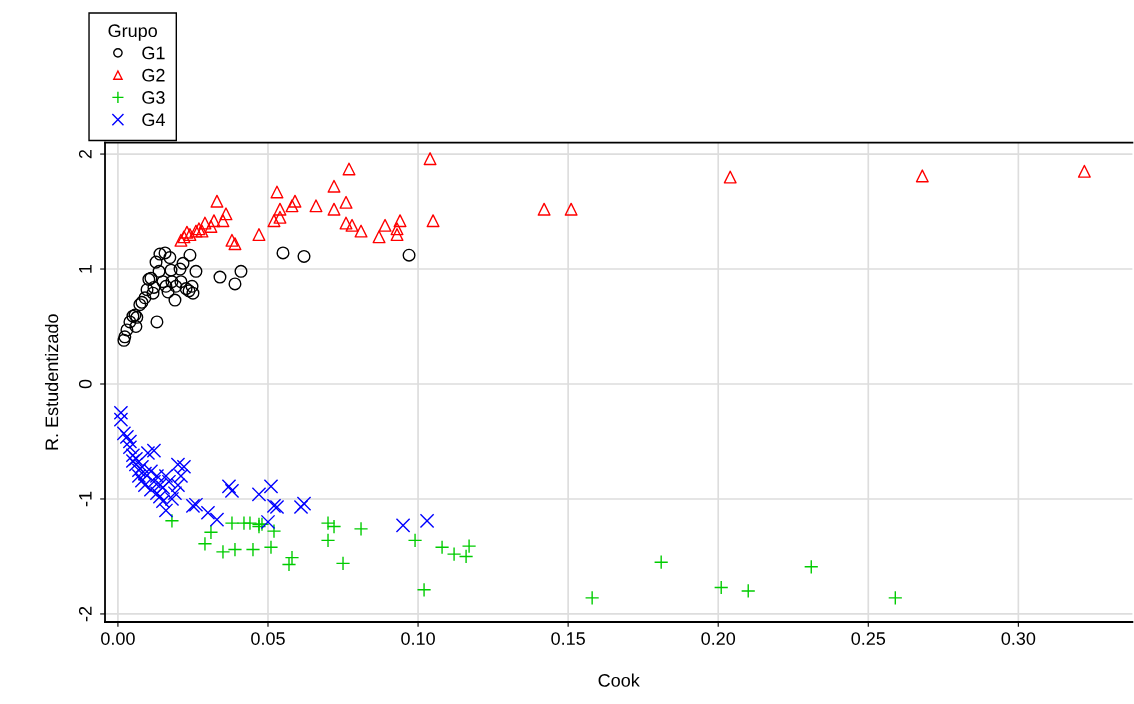  Describe the element at coordinates (118, 638) in the screenshot. I see `x-tick-label: 0.00` at that location.